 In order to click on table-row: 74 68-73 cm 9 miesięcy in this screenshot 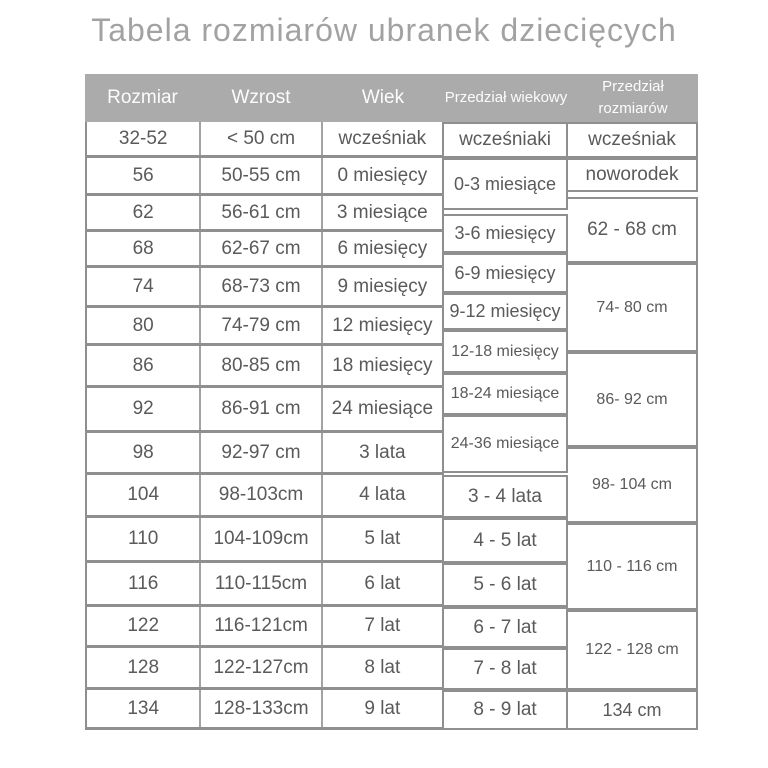, I will do `click(264, 288)`.